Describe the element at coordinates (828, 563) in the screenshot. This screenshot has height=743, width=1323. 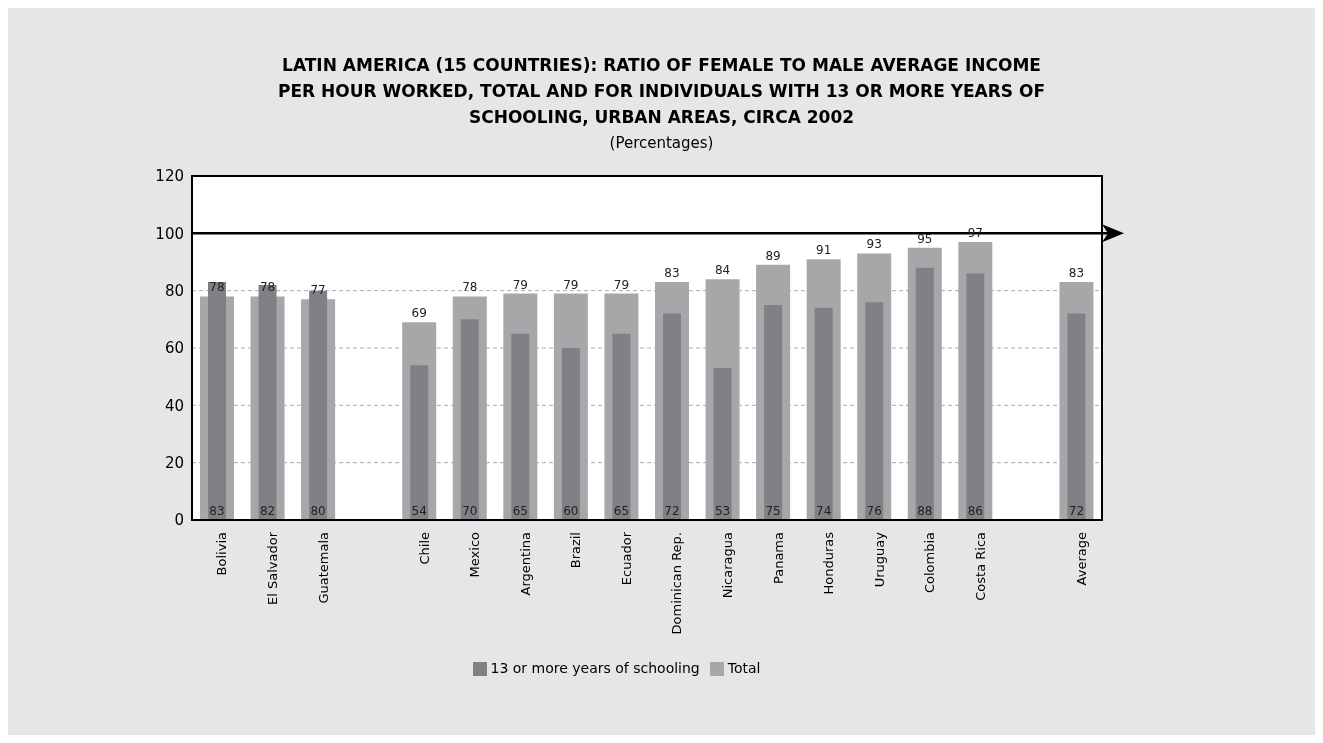
I see `x-tick-label: Honduras` at that location.